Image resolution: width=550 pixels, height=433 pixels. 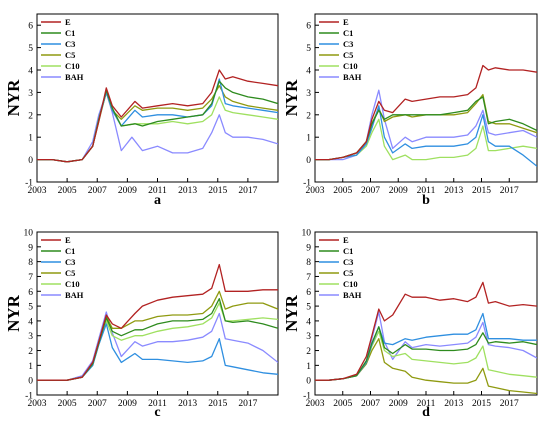 I want to click on y-tick-label: 7, so click(x=30, y=278).